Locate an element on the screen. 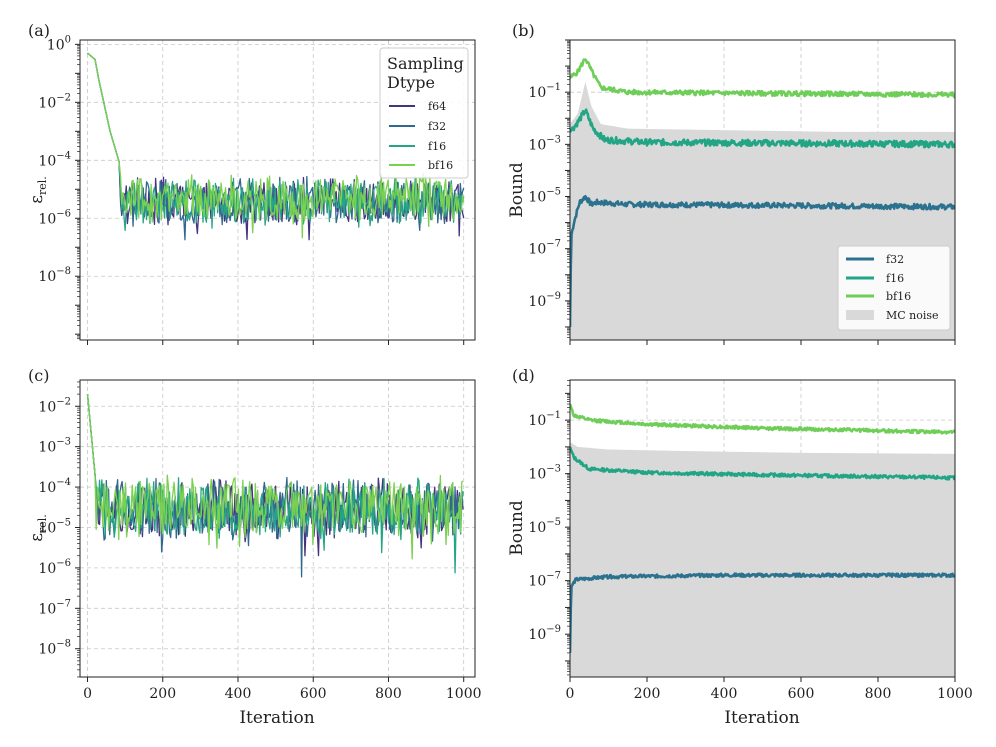 This screenshot has height=747, width=996. y-tick-label-c-2: 10⁻⁴ is located at coordinates (54, 486).